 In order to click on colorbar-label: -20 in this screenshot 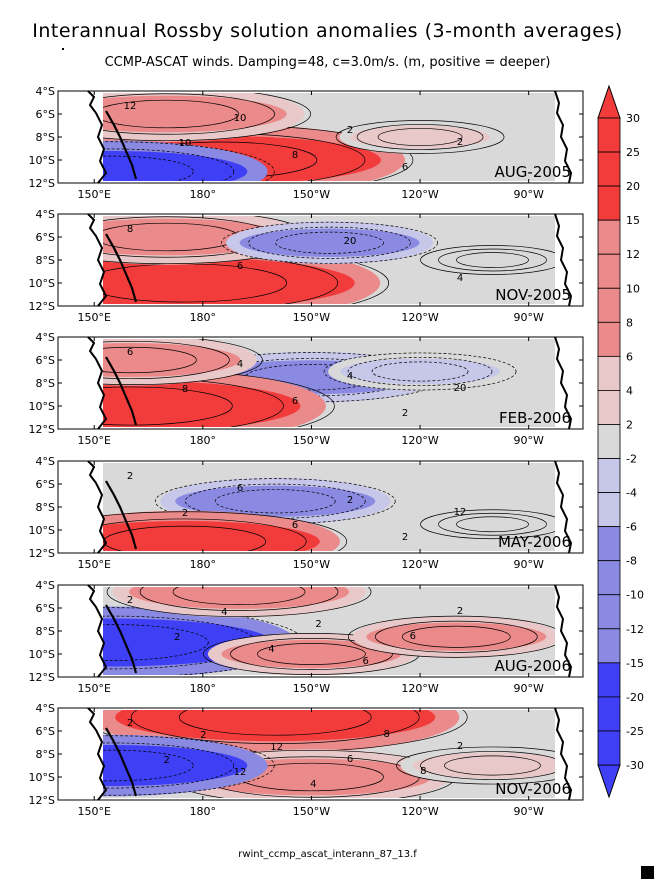, I will do `click(635, 697)`.